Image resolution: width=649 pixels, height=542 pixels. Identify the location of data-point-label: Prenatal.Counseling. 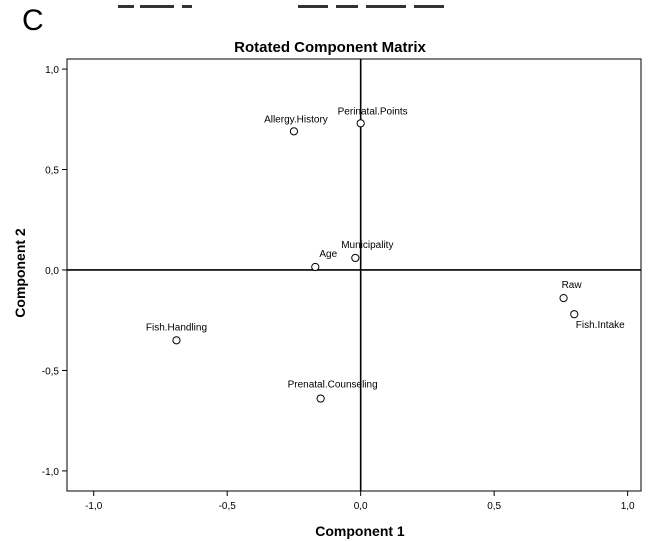
(333, 385).